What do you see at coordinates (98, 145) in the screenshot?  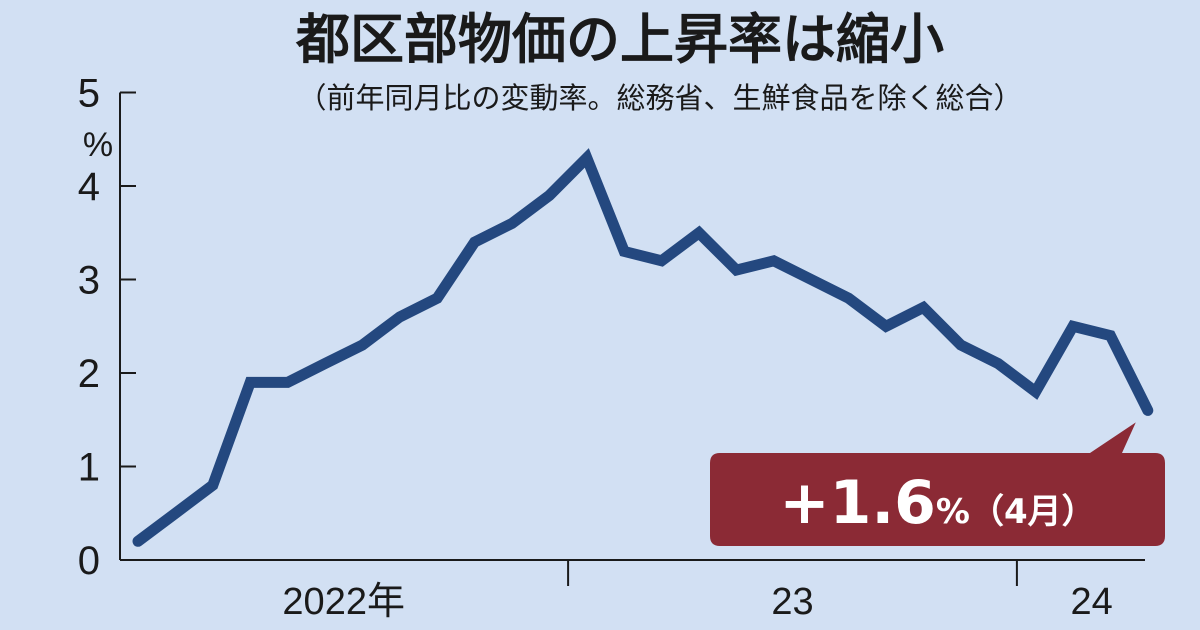 I see `y-axis-unit: %` at bounding box center [98, 145].